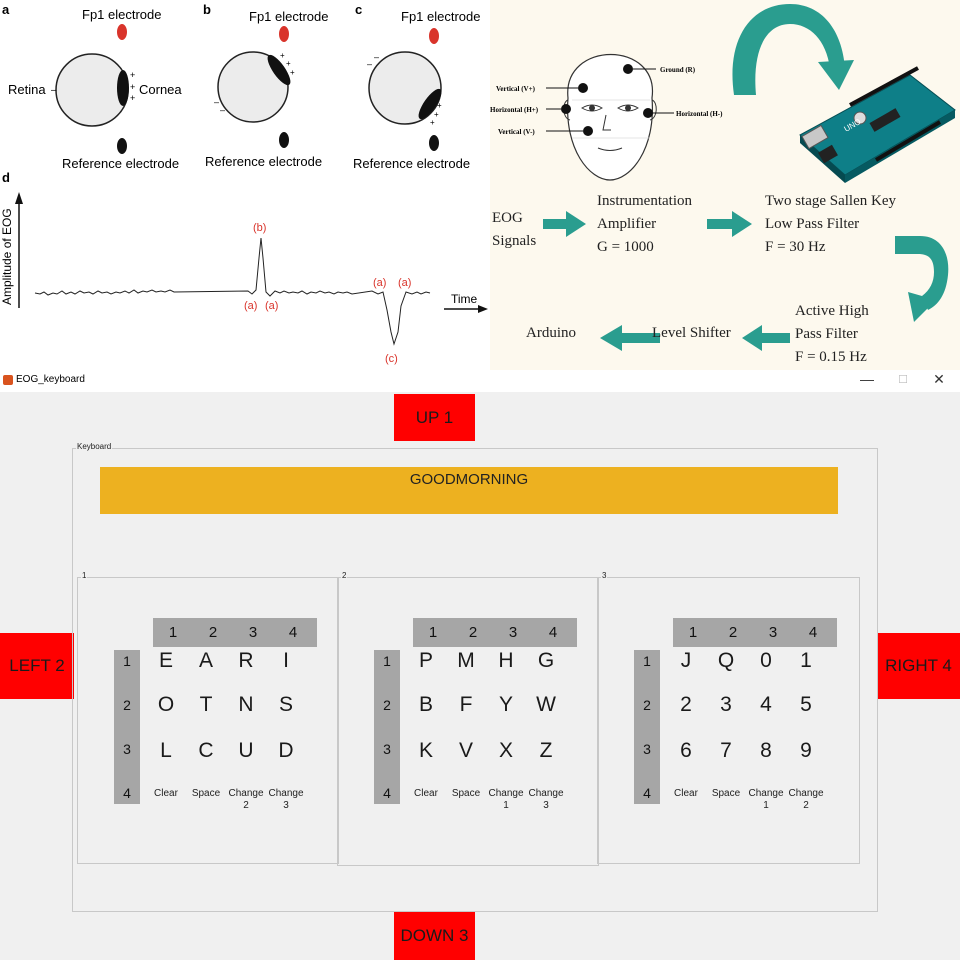 This screenshot has width=960, height=960. Describe the element at coordinates (766, 660) in the screenshot. I see `key-cell: 0` at that location.